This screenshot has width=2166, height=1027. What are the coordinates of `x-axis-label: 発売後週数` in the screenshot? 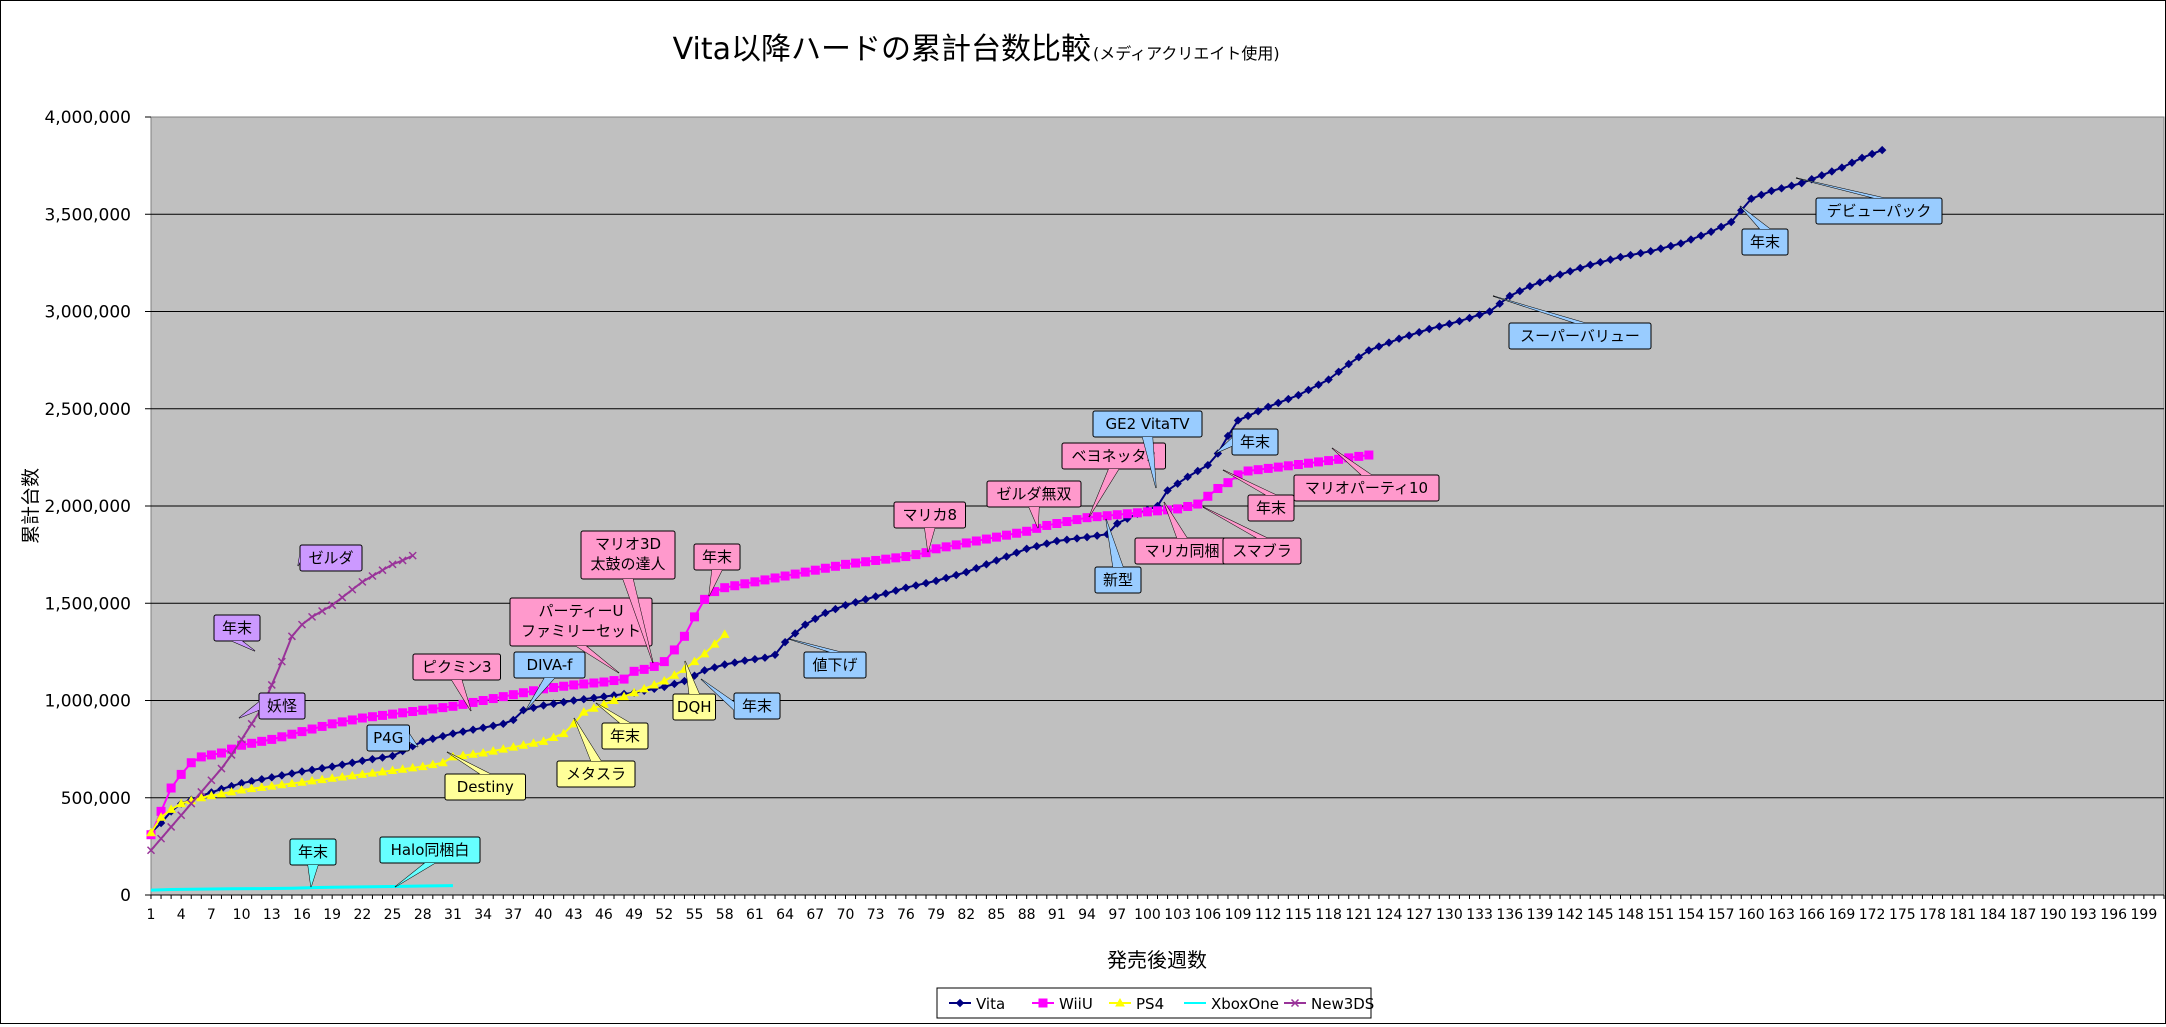 It's located at (1157, 960).